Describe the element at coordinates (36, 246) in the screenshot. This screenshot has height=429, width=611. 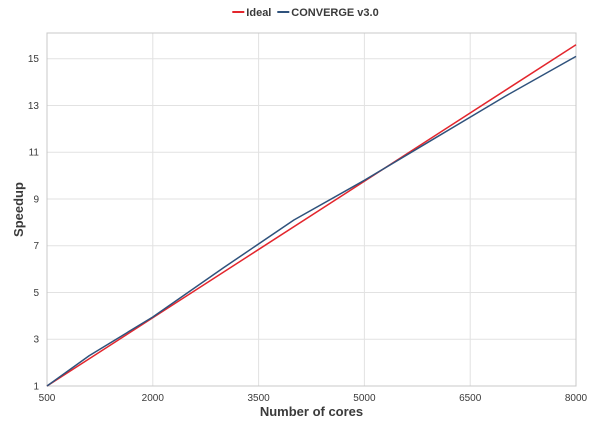
I see `y-tick-label: 7` at that location.